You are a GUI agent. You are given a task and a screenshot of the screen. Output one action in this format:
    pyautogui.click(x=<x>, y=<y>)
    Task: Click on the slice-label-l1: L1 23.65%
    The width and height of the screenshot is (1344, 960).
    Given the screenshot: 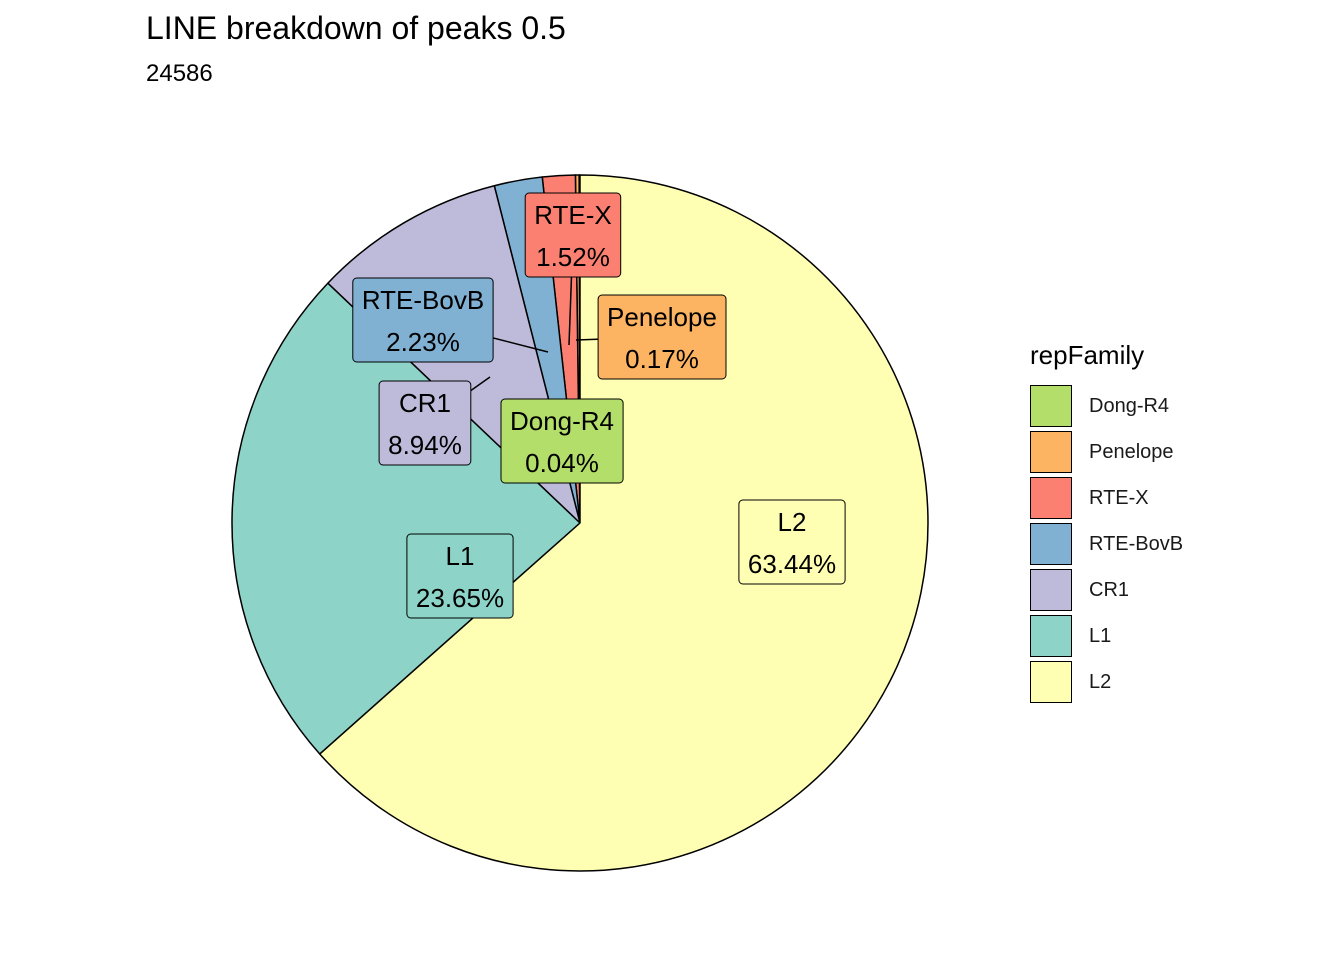 What is the action you would take?
    pyautogui.click(x=460, y=576)
    